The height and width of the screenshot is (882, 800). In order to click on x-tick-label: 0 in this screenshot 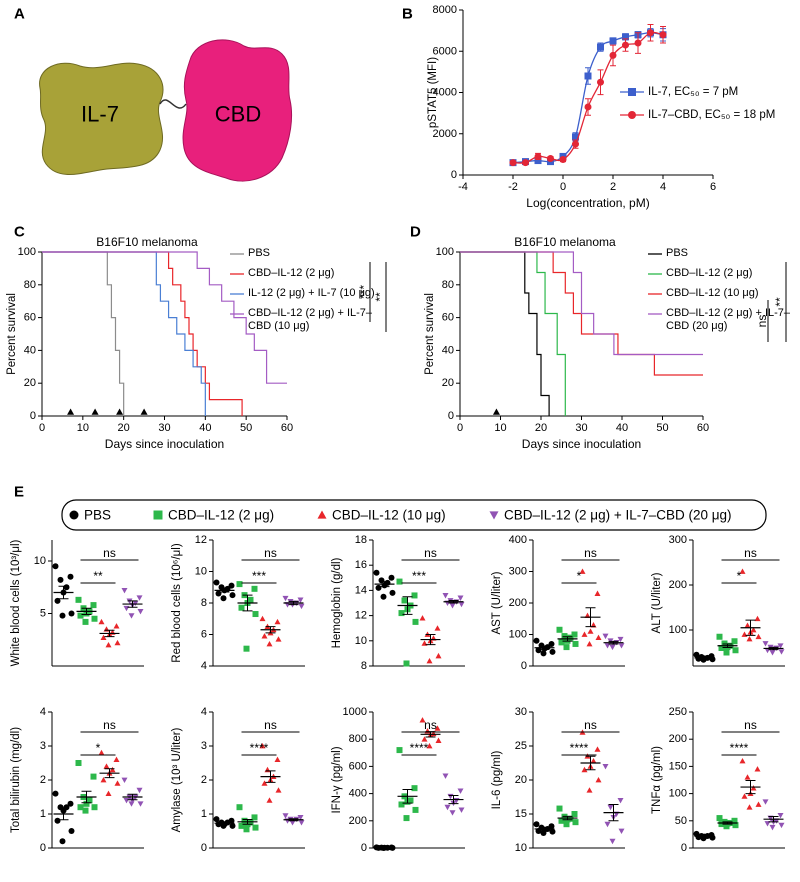, I will do `click(563, 187)`.